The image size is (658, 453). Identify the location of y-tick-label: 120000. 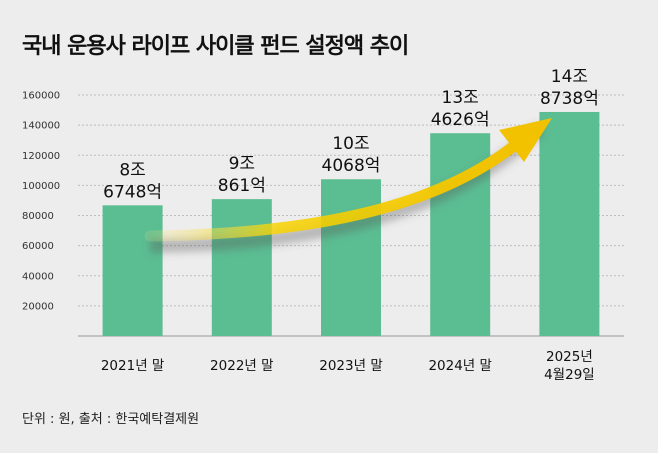
(41, 156).